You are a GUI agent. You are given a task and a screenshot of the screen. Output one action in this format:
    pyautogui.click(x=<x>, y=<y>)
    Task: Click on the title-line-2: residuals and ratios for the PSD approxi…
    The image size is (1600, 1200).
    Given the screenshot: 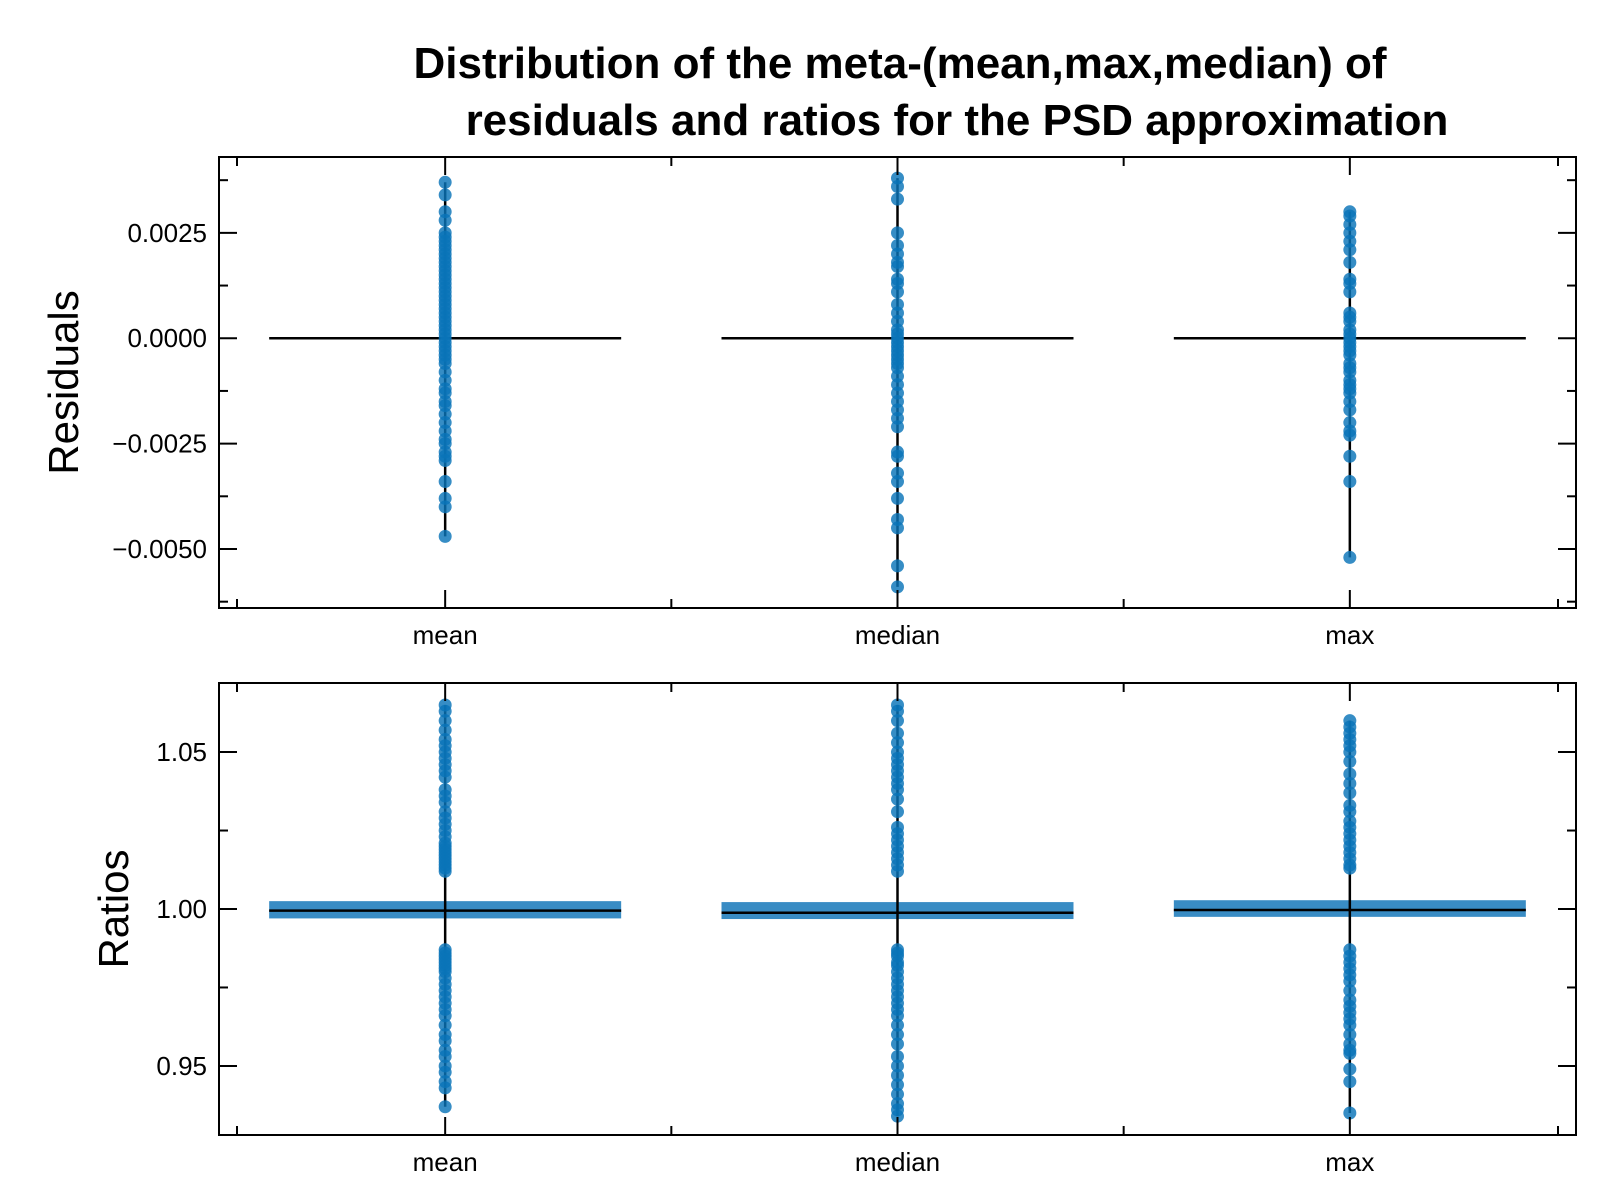 What is the action you would take?
    pyautogui.click(x=957, y=120)
    